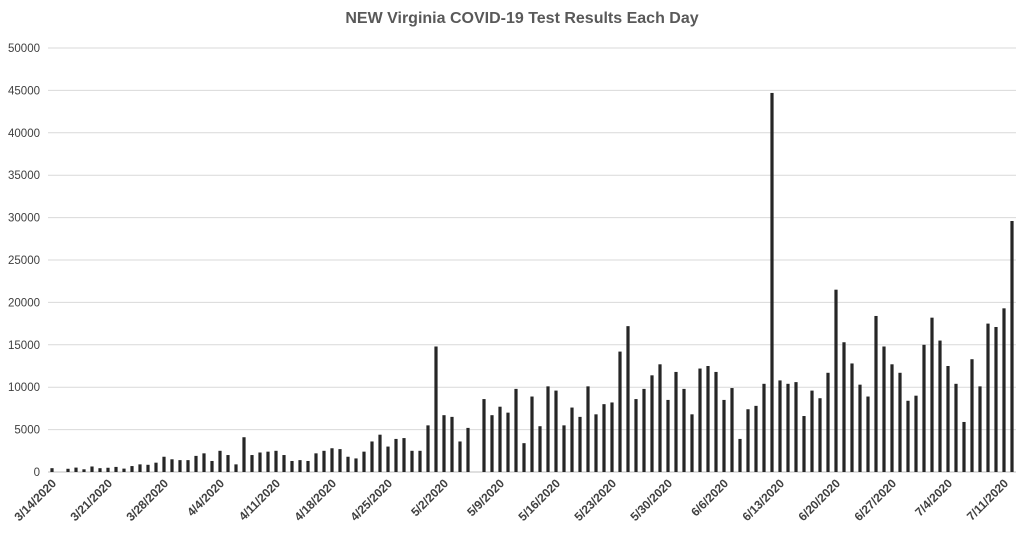  What do you see at coordinates (875, 500) in the screenshot?
I see `x-tick-label: 6/27/2020` at bounding box center [875, 500].